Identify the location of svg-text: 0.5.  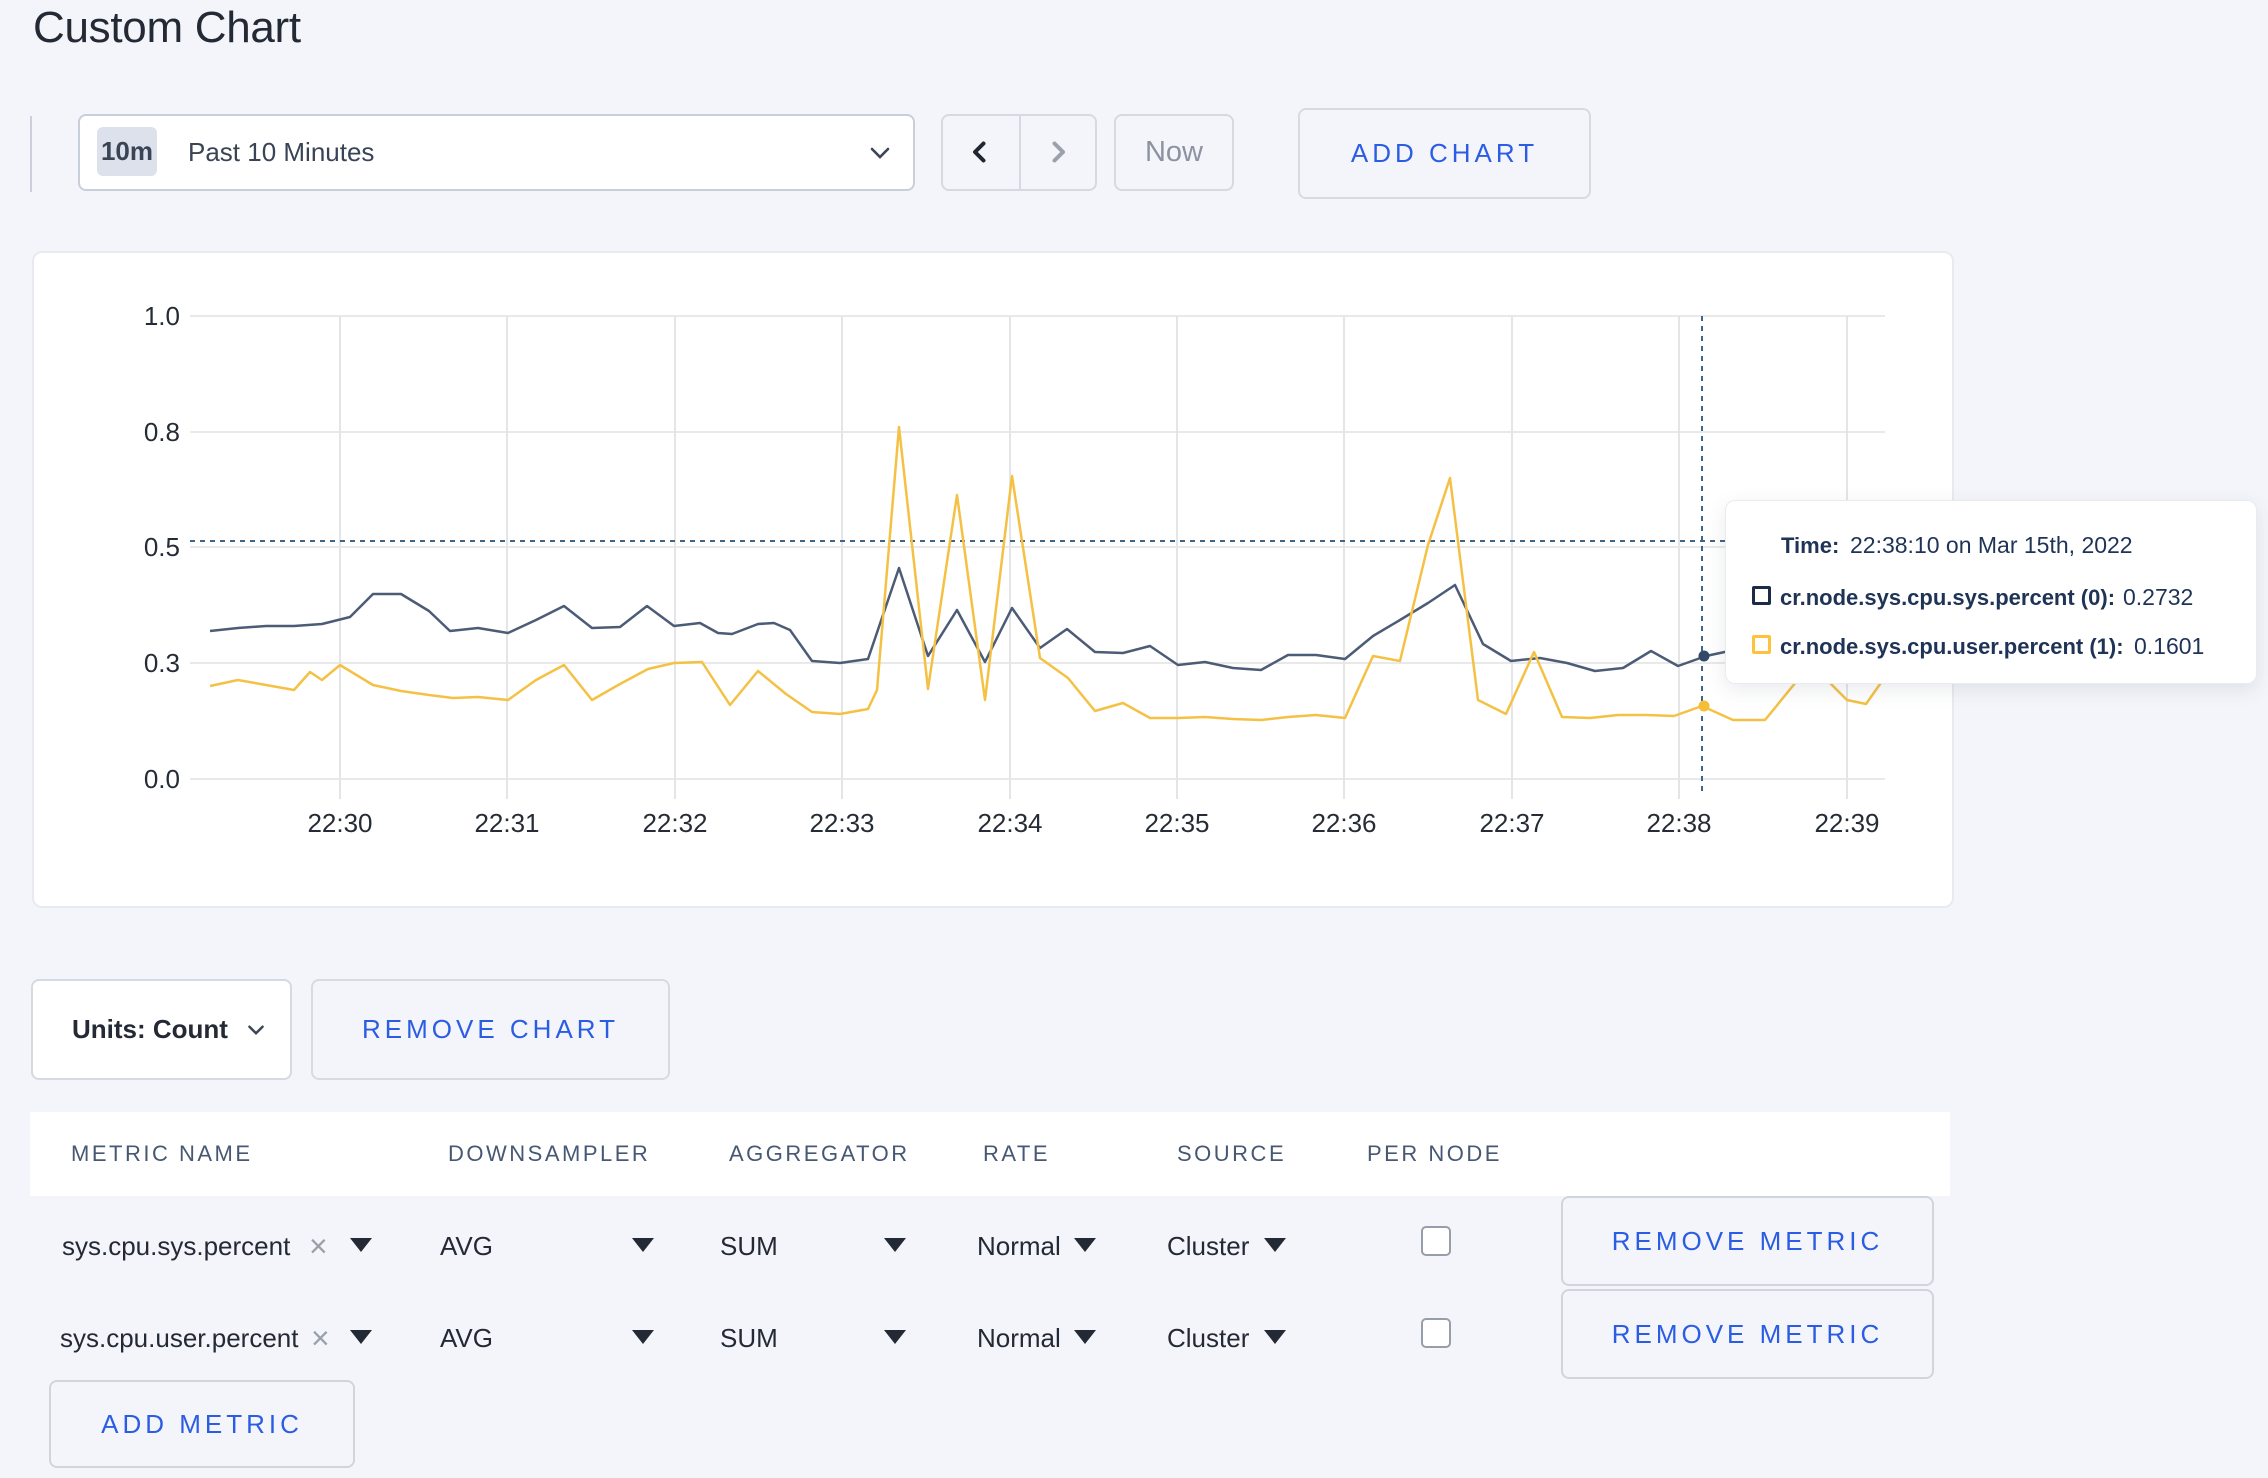
(162, 547).